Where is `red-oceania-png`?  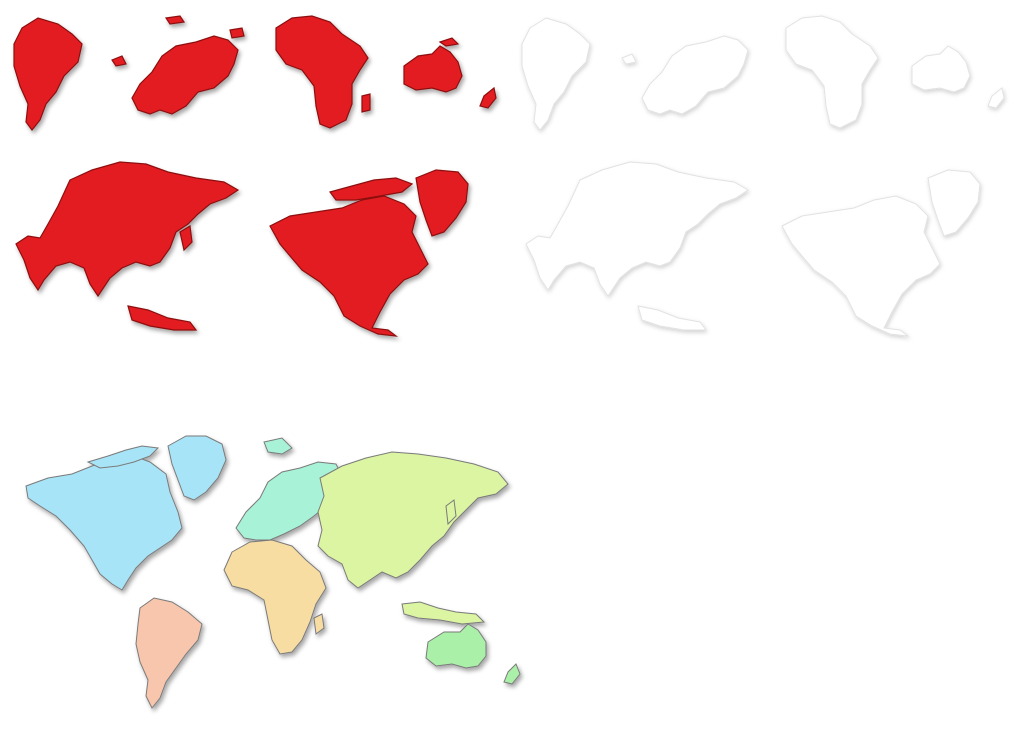 red-oceania-png is located at coordinates (449, 42).